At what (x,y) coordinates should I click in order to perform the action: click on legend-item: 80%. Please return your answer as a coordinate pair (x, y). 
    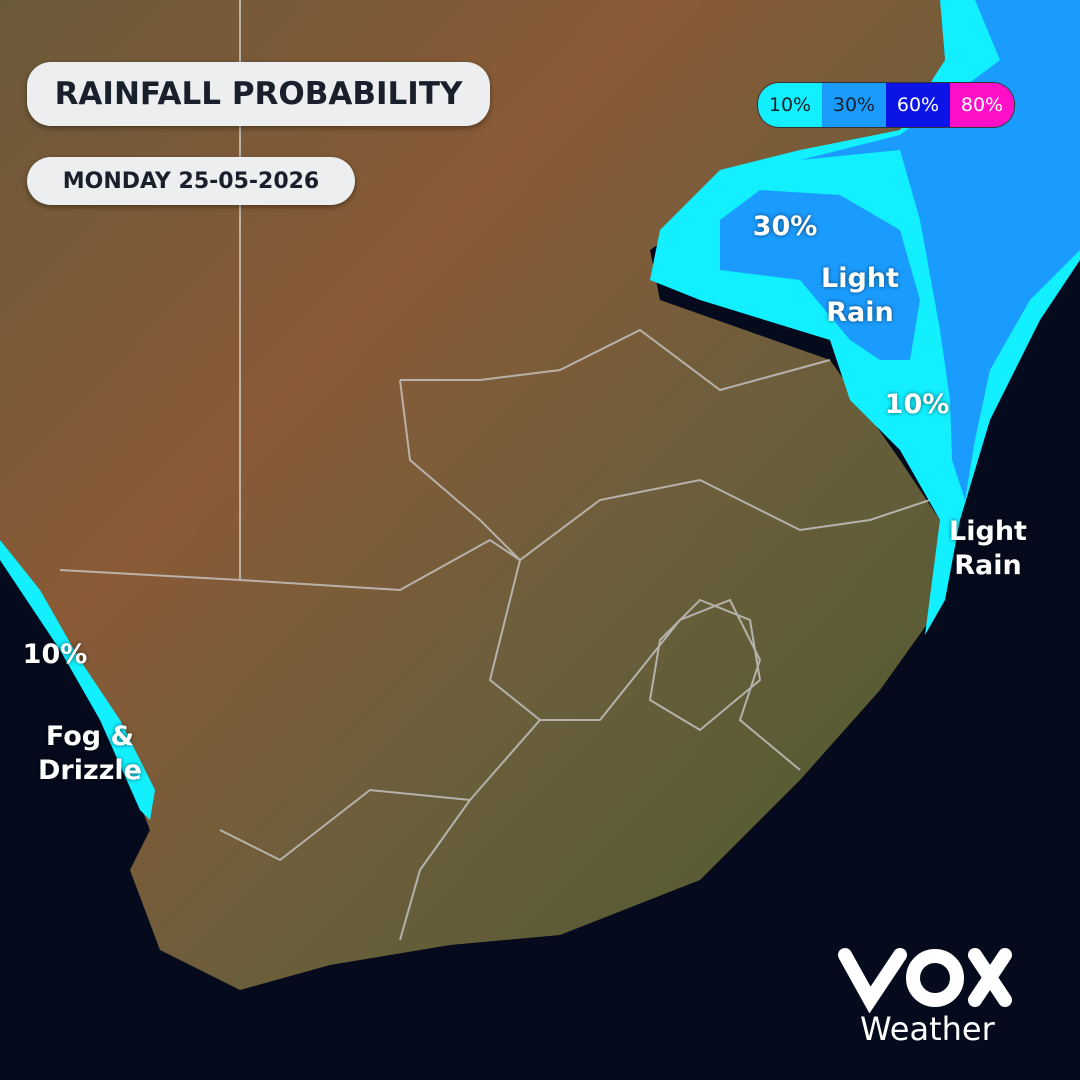
    Looking at the image, I should click on (982, 105).